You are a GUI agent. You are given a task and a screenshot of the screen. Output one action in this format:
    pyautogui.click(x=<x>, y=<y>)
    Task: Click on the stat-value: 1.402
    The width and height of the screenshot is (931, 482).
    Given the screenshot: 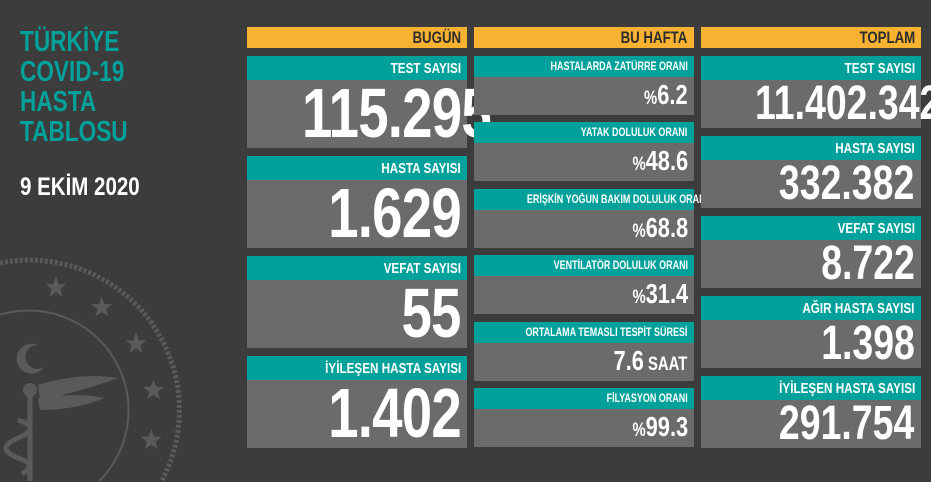 What is the action you would take?
    pyautogui.click(x=357, y=413)
    